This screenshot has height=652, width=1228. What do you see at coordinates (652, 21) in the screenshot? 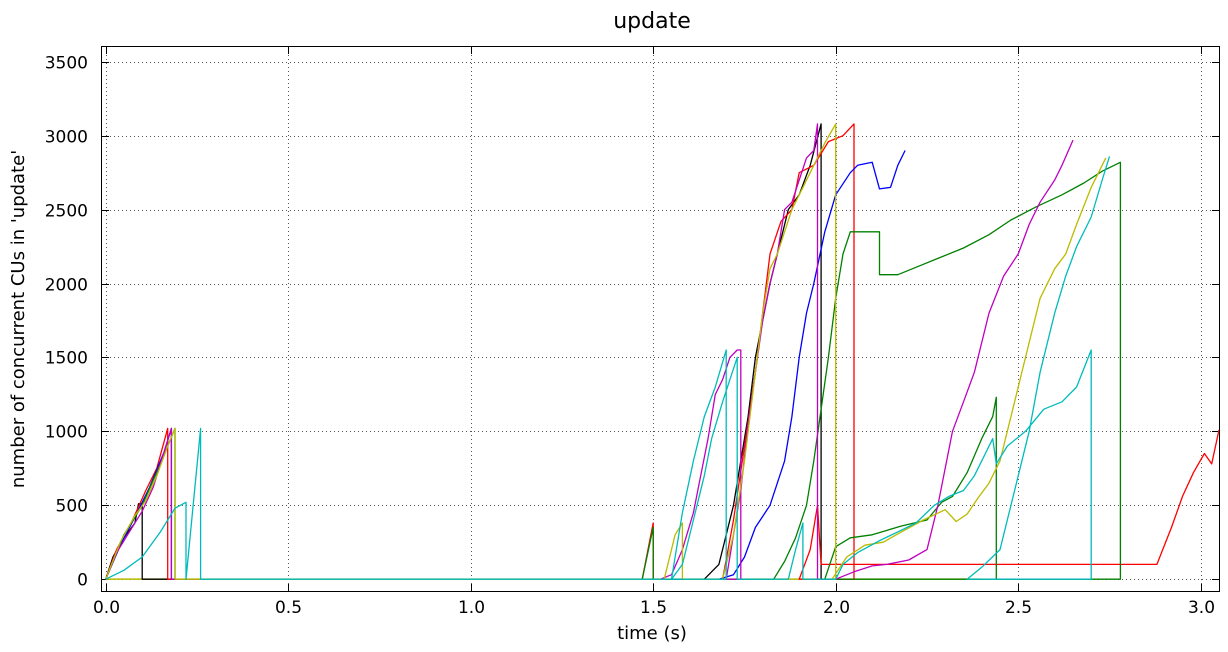
I see `chart-title: update` at bounding box center [652, 21].